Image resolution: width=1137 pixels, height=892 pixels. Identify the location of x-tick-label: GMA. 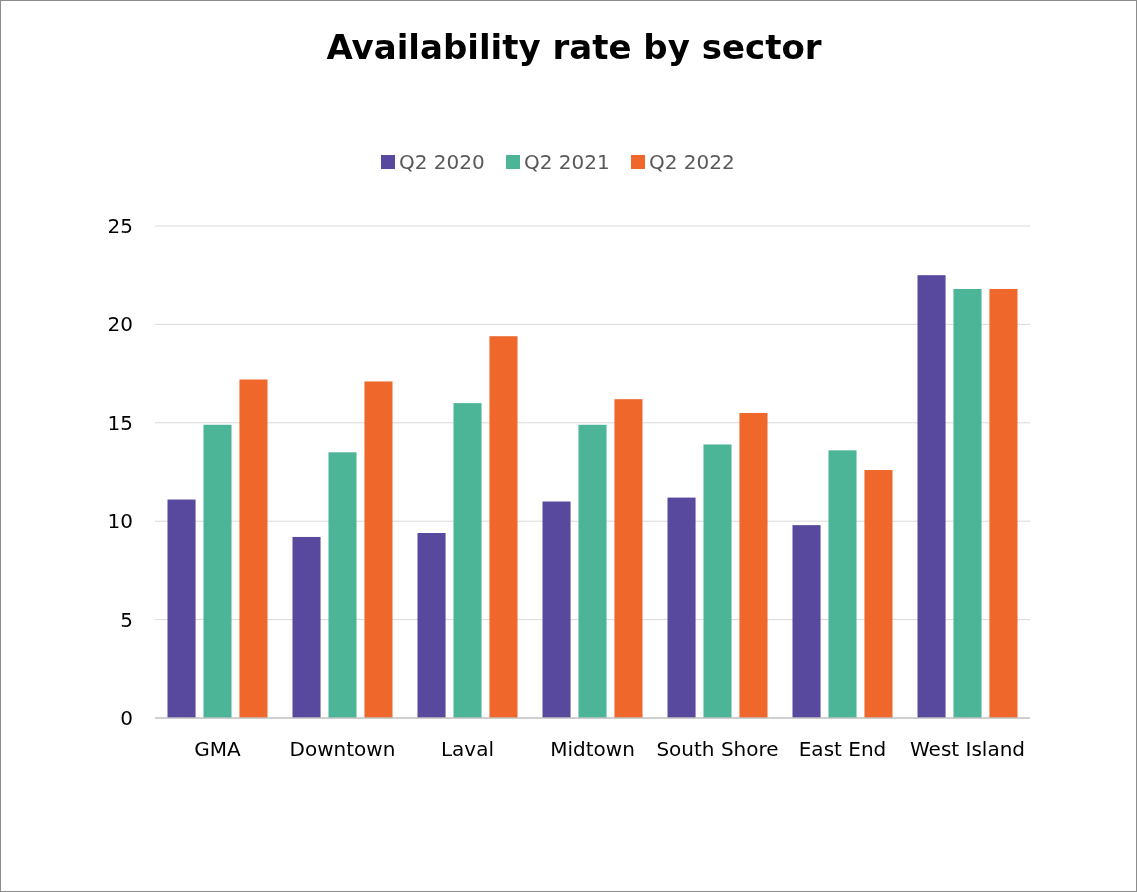
(218, 749).